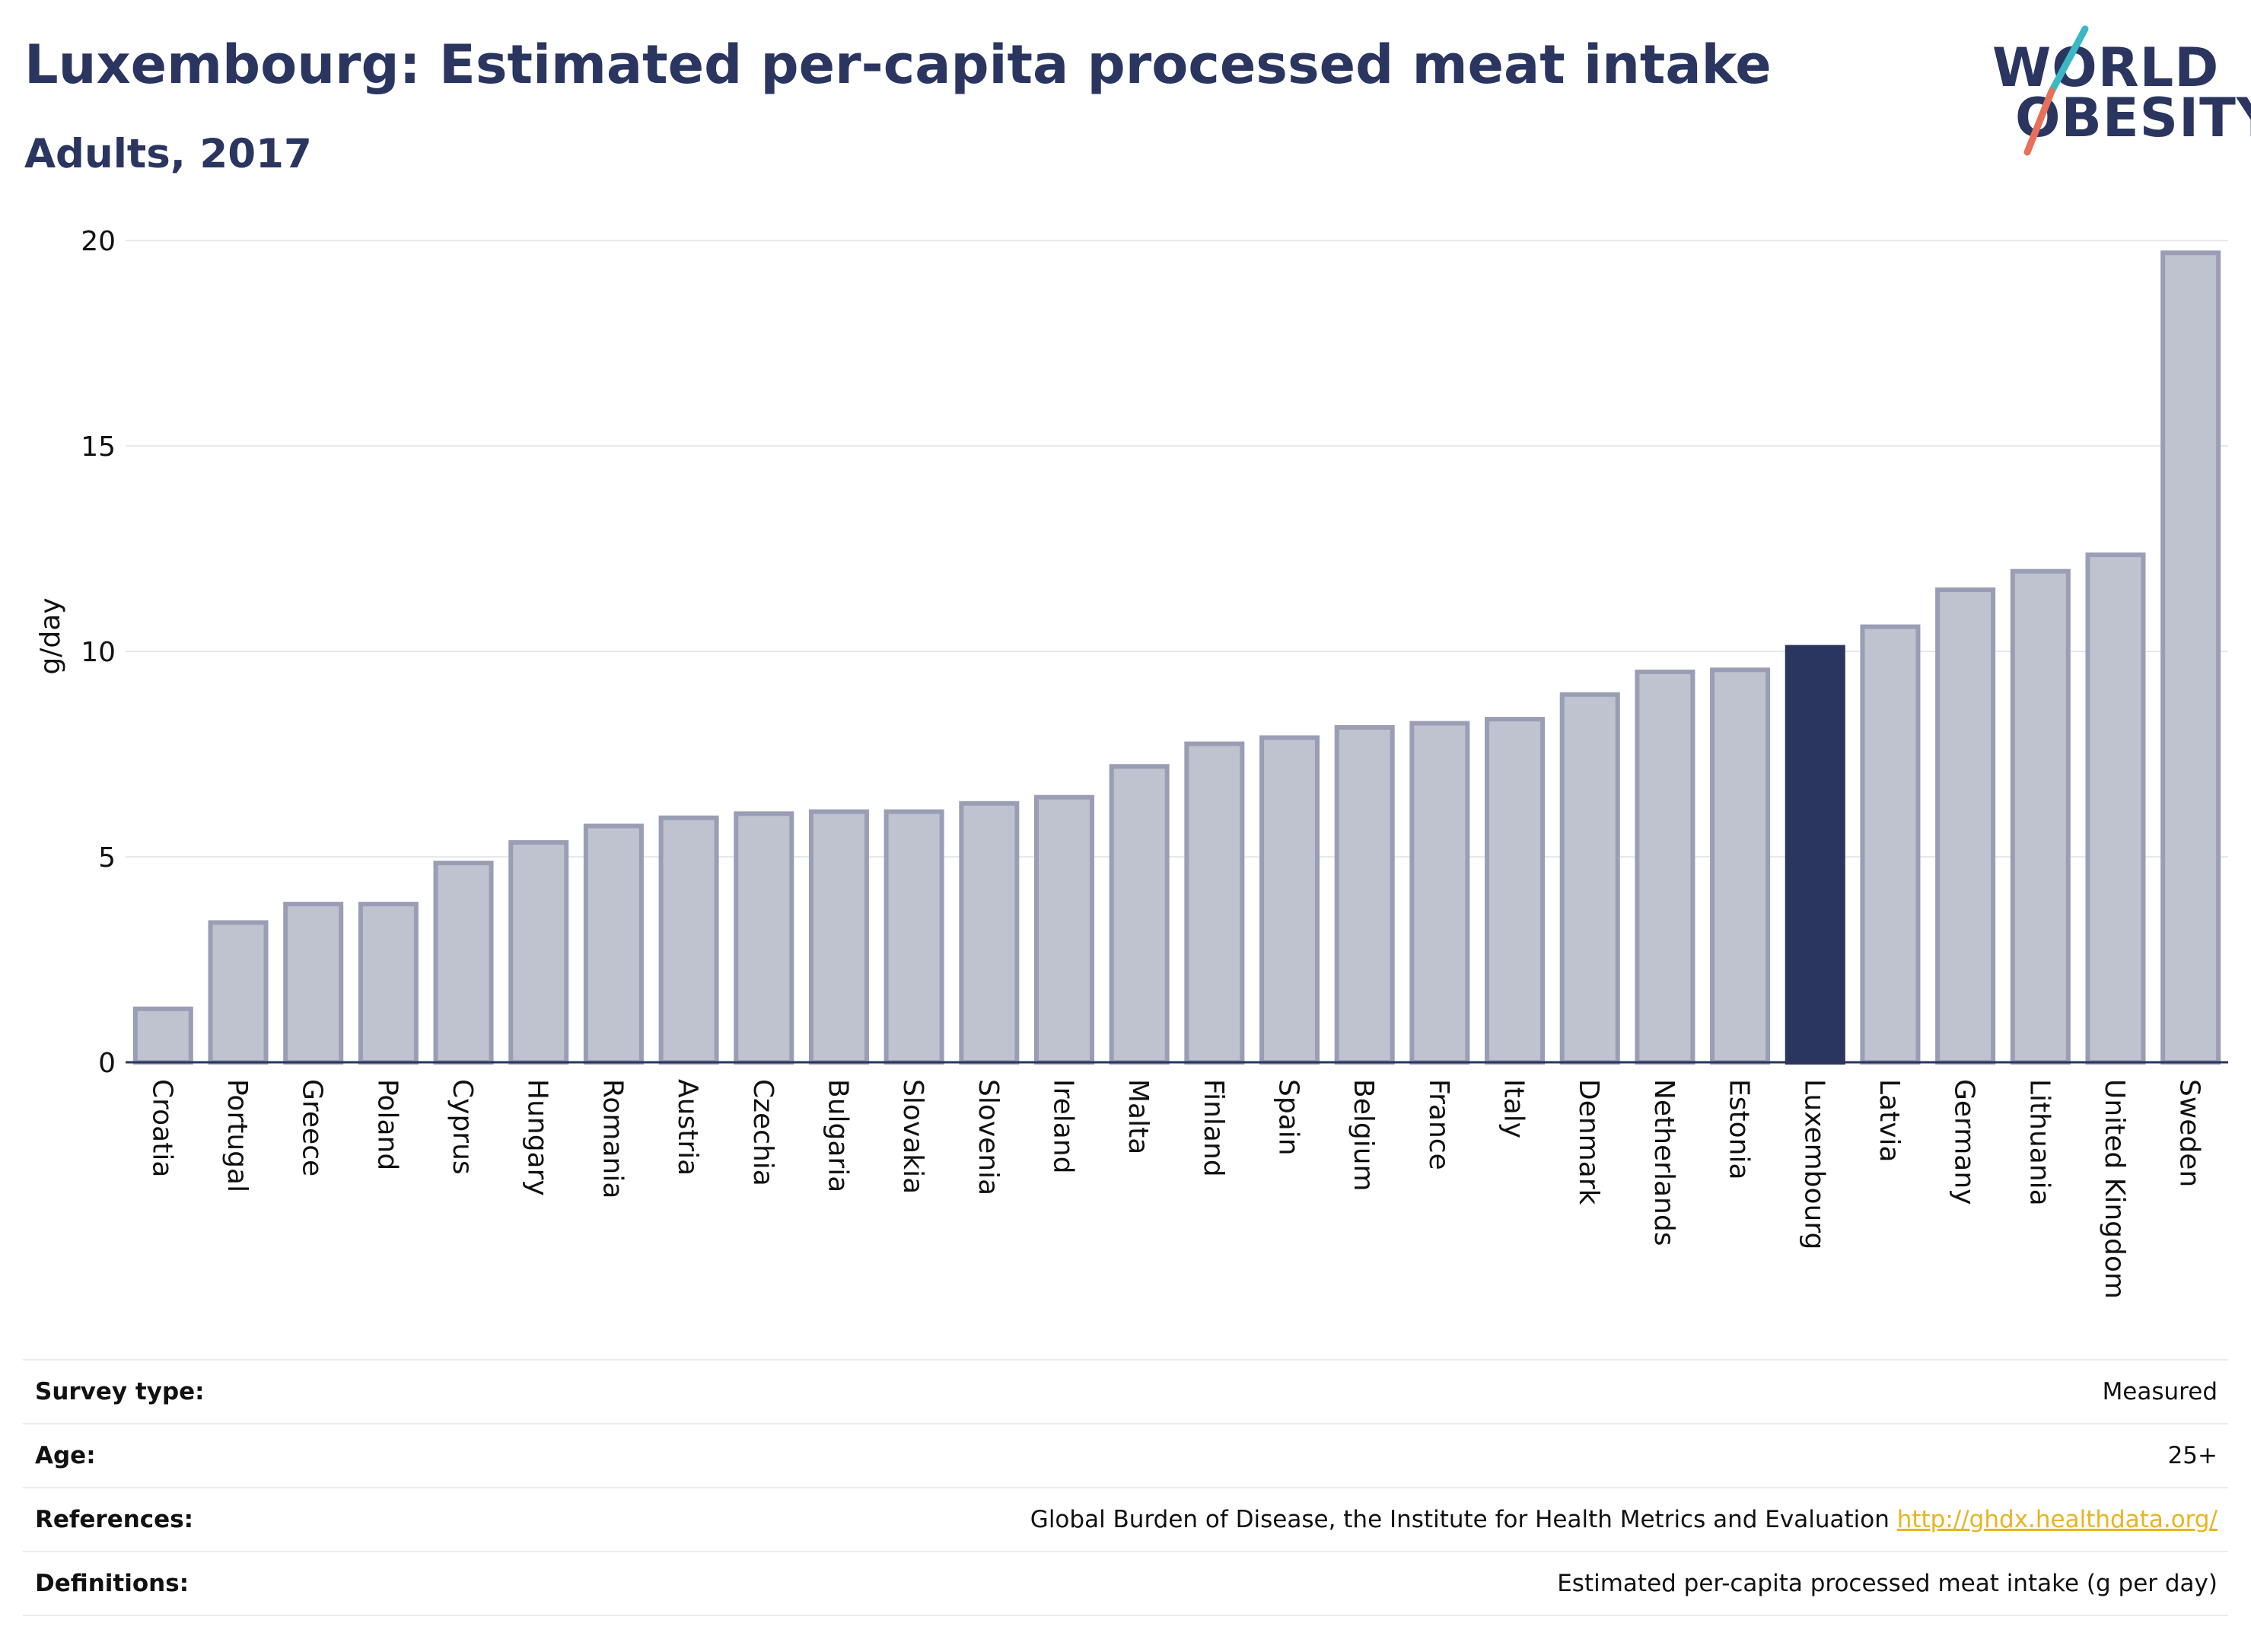 This screenshot has width=2251, height=1652. What do you see at coordinates (112, 1583) in the screenshot?
I see `info-label: Definitions:` at bounding box center [112, 1583].